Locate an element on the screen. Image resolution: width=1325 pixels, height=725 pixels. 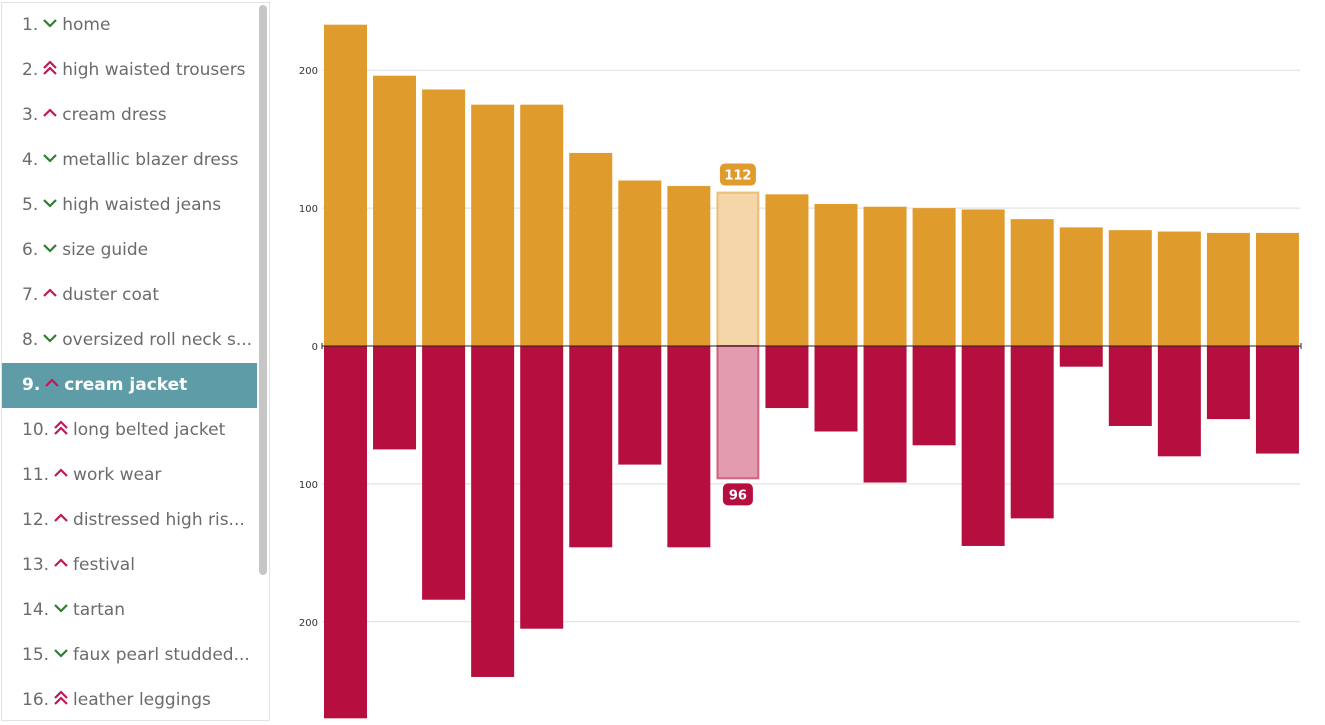
list-item: 7. duster coat is located at coordinates (129, 295).